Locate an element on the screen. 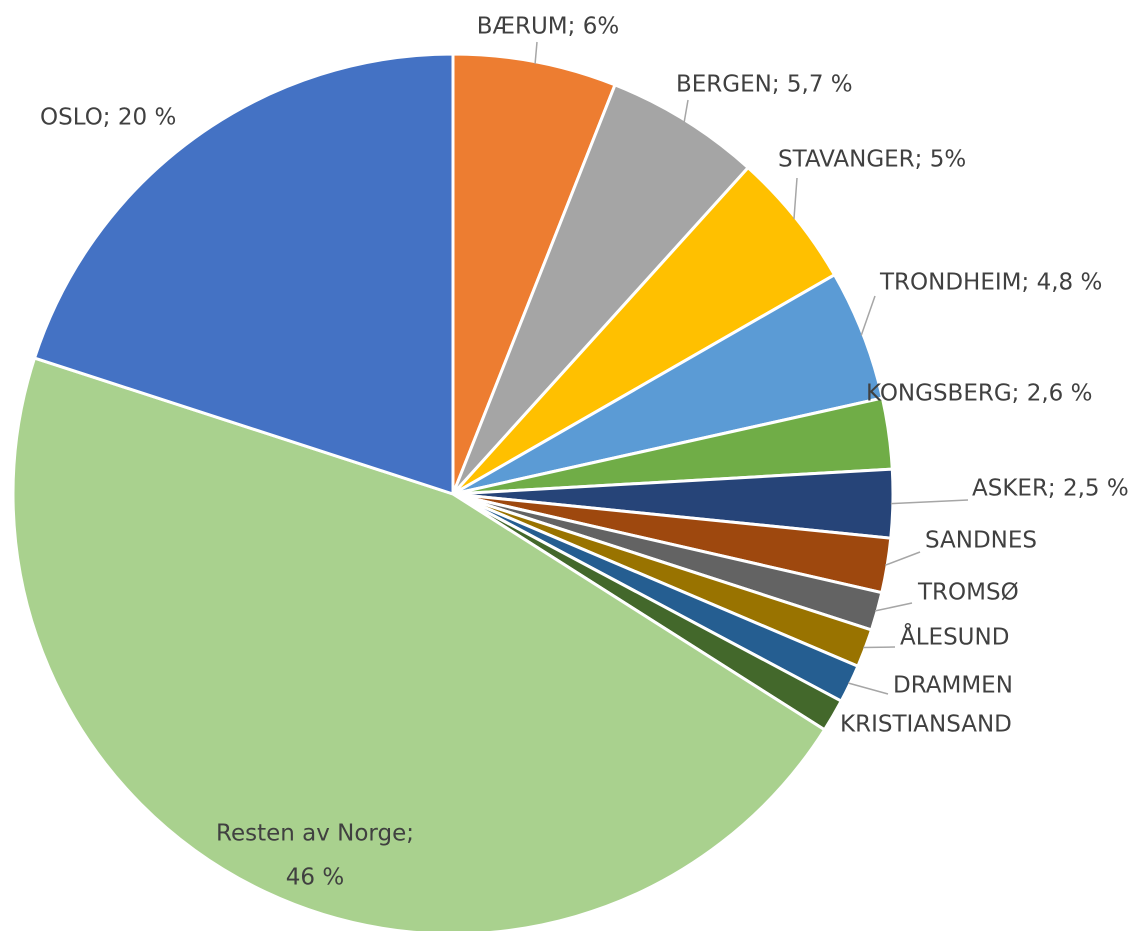 This screenshot has width=1140, height=931. slice-label: BÆRUM; 6% is located at coordinates (548, 27).